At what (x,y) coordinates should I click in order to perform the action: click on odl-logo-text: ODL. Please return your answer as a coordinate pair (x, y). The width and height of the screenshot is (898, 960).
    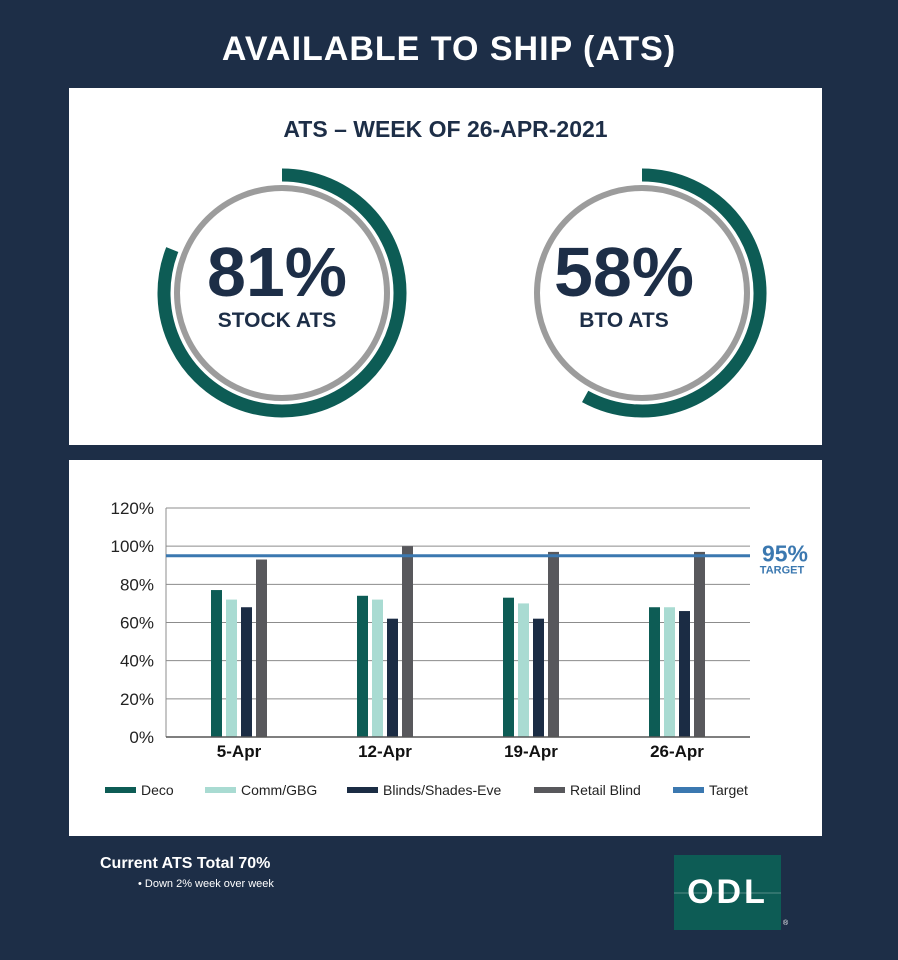
    Looking at the image, I should click on (727, 892).